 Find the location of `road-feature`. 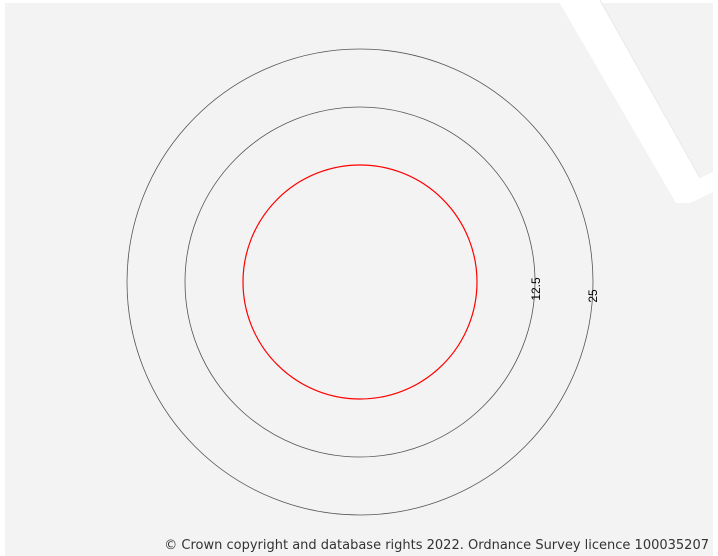

road-feature is located at coordinates (635, 101).